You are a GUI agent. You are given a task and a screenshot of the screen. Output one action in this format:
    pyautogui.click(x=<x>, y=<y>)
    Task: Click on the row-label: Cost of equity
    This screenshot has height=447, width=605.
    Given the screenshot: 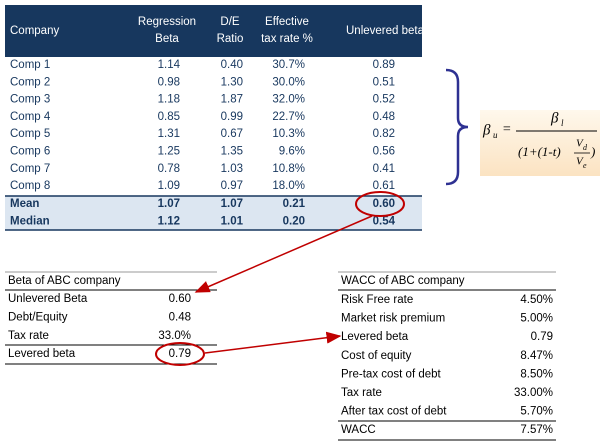 What is the action you would take?
    pyautogui.click(x=376, y=356)
    